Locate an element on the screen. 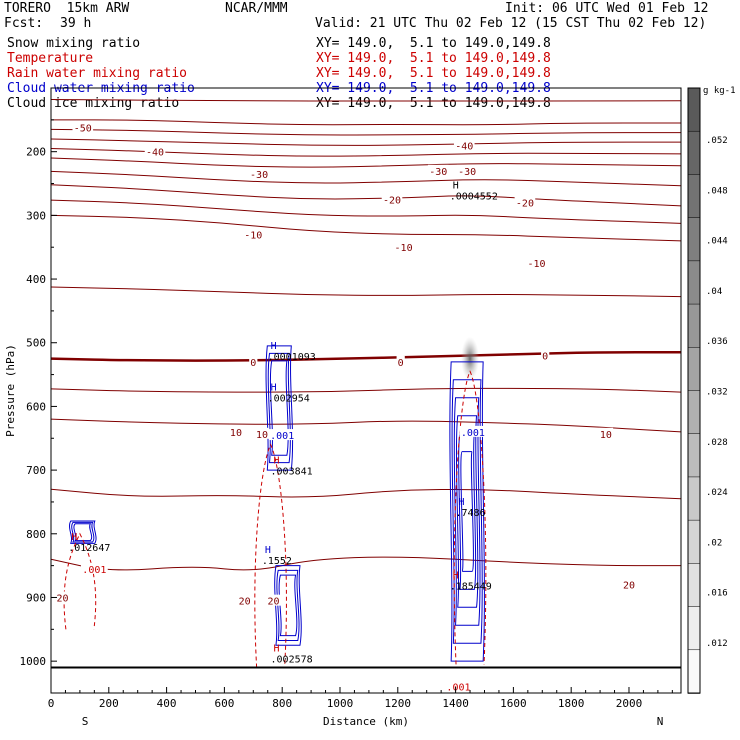  north-label: N is located at coordinates (660, 721).